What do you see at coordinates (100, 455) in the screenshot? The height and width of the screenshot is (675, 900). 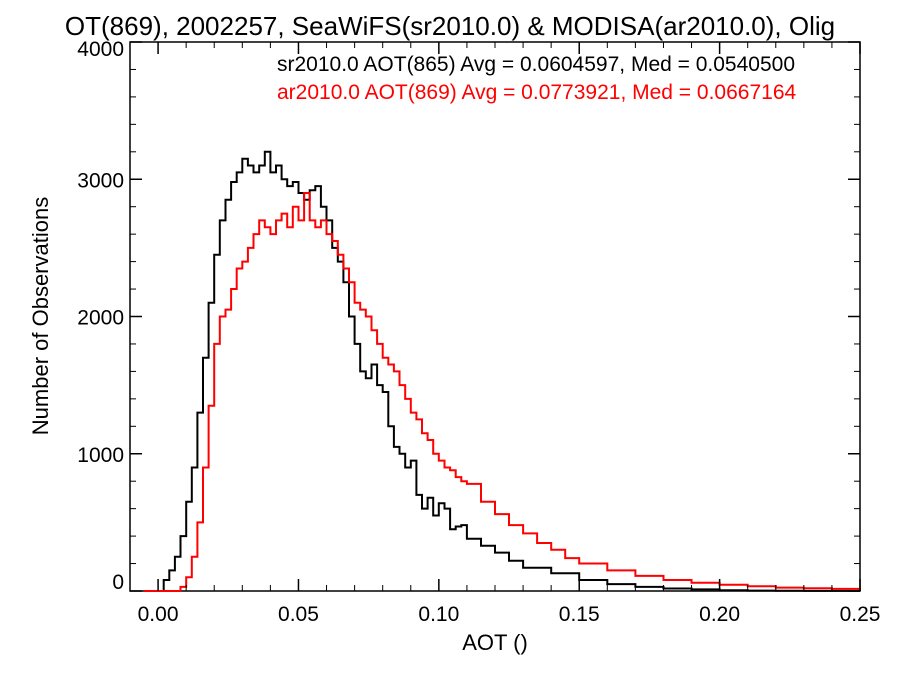 I see `y-tick-label-1: 1000` at bounding box center [100, 455].